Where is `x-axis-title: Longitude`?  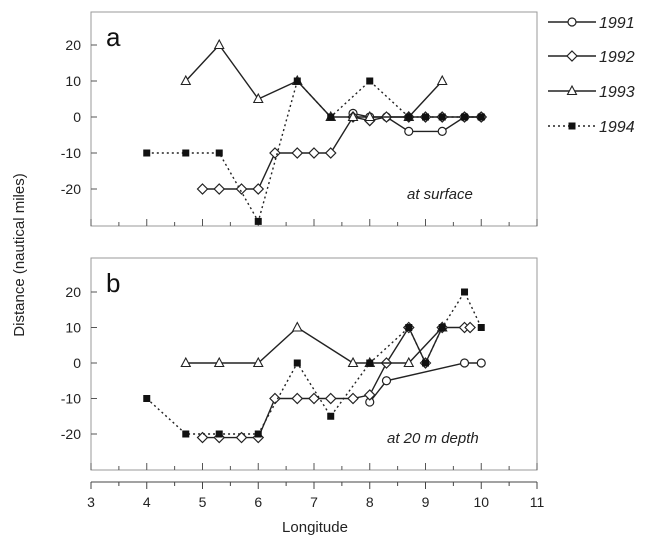
x-axis-title: Longitude is located at coordinates (315, 527).